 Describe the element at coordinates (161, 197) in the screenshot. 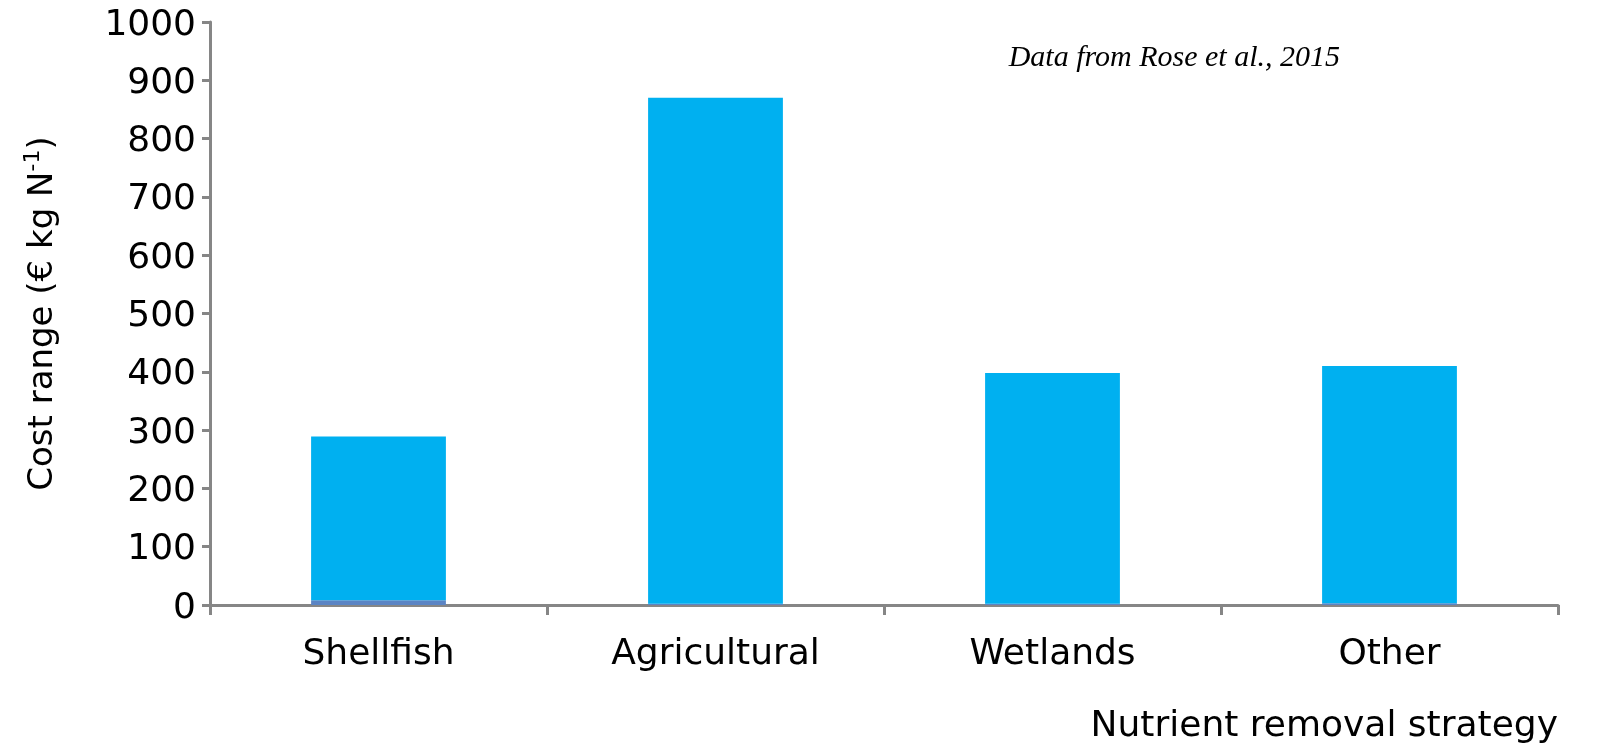

I see `y-tick-label: 700` at that location.